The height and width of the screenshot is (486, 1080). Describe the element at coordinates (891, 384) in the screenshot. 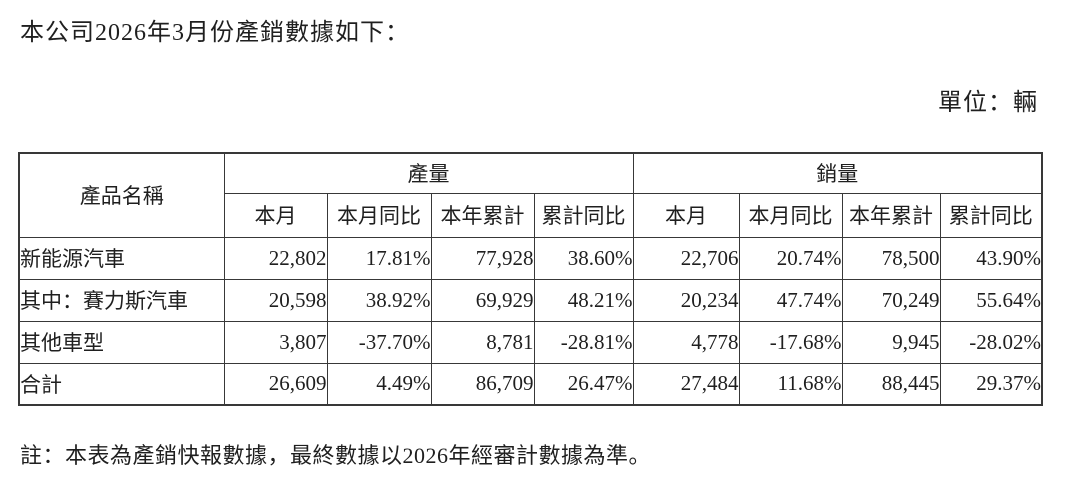

I see `cell-sales-ytd: 88,445` at that location.